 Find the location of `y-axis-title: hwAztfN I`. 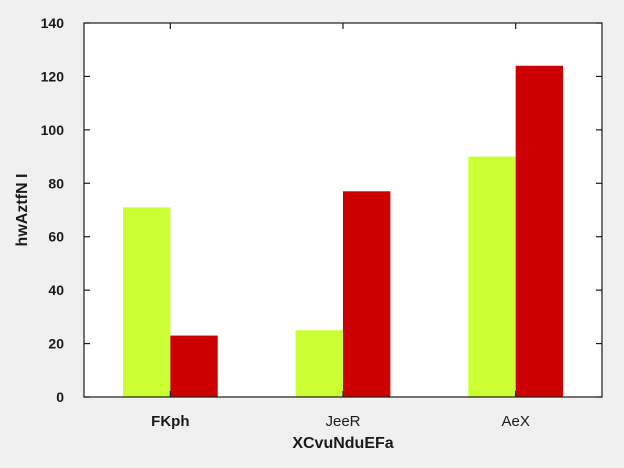

y-axis-title: hwAztfN I is located at coordinates (22, 210).